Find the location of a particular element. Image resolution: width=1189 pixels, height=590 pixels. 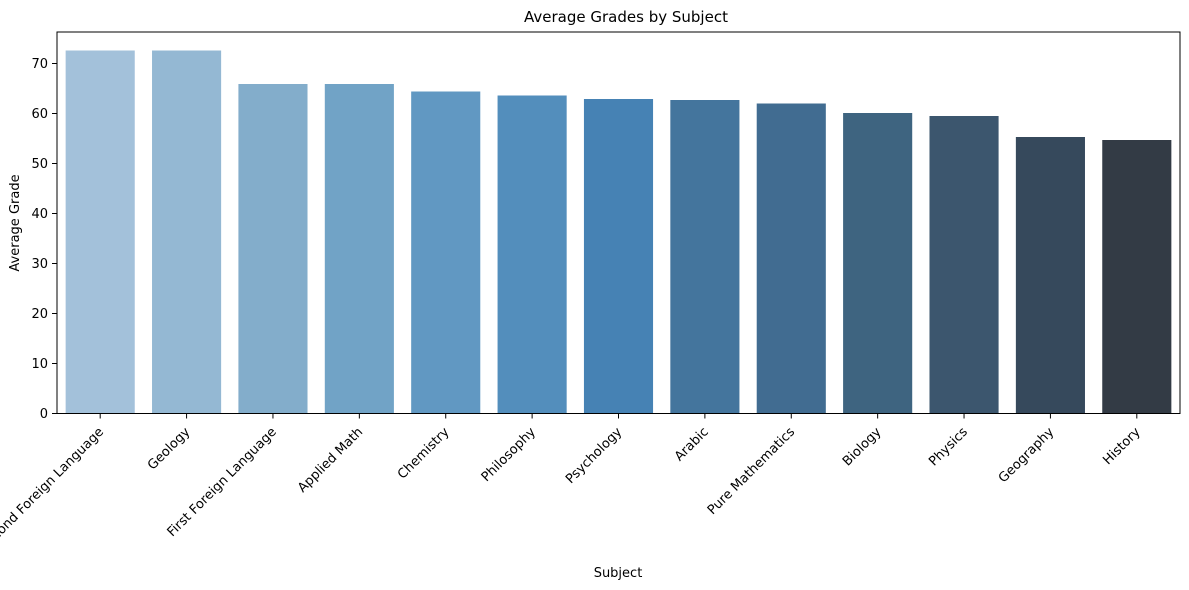

x-tick-label: Geology is located at coordinates (169, 449).